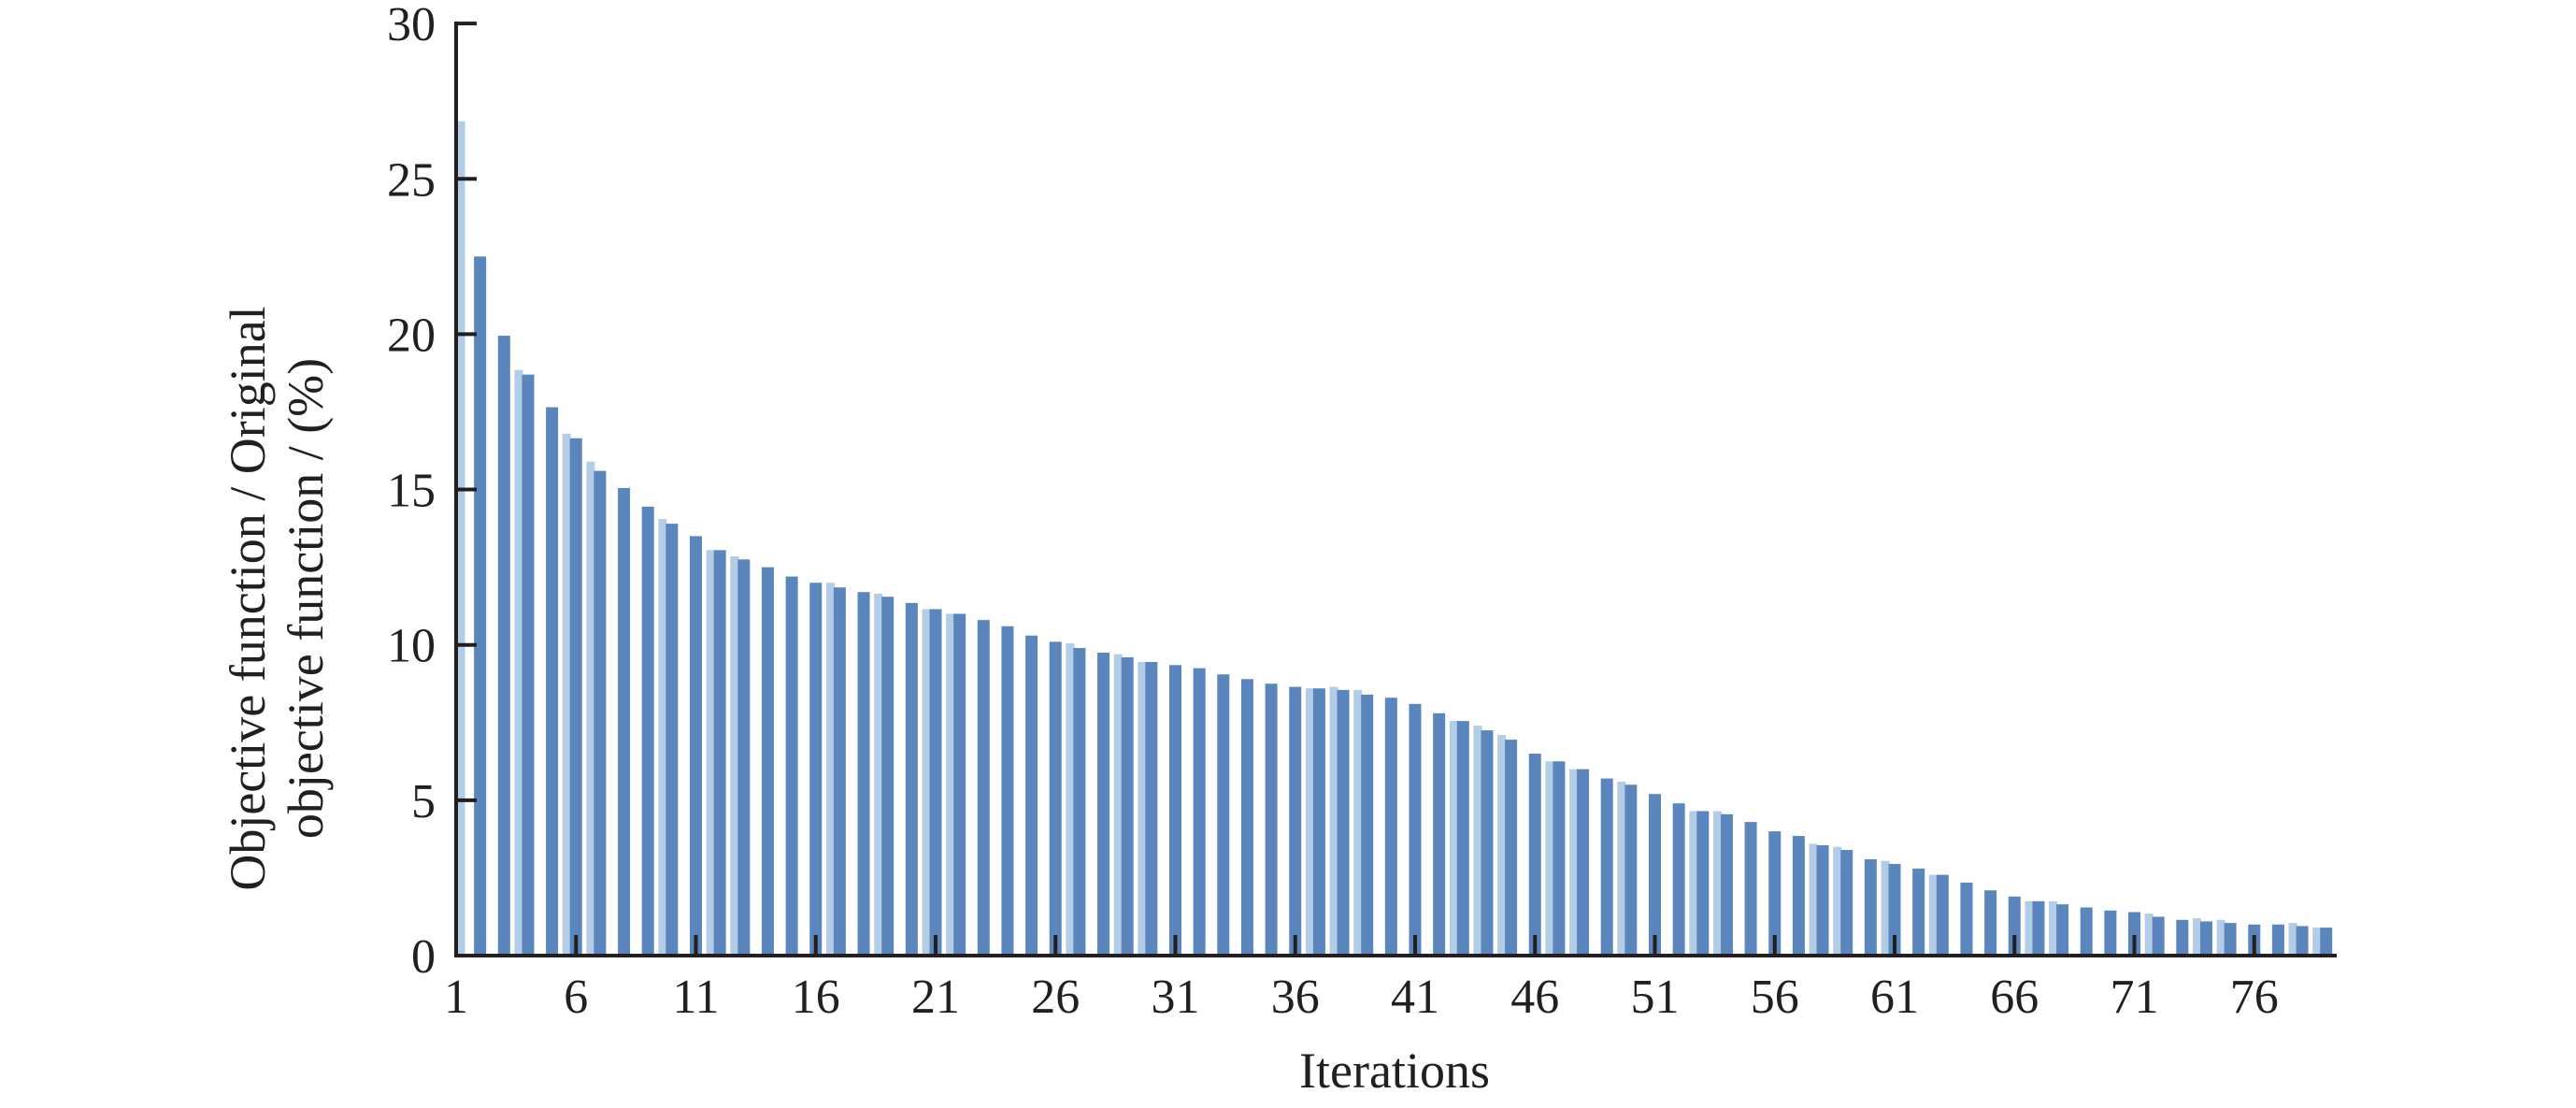  Describe the element at coordinates (2014, 997) in the screenshot. I see `x-tick-label: 66` at that location.